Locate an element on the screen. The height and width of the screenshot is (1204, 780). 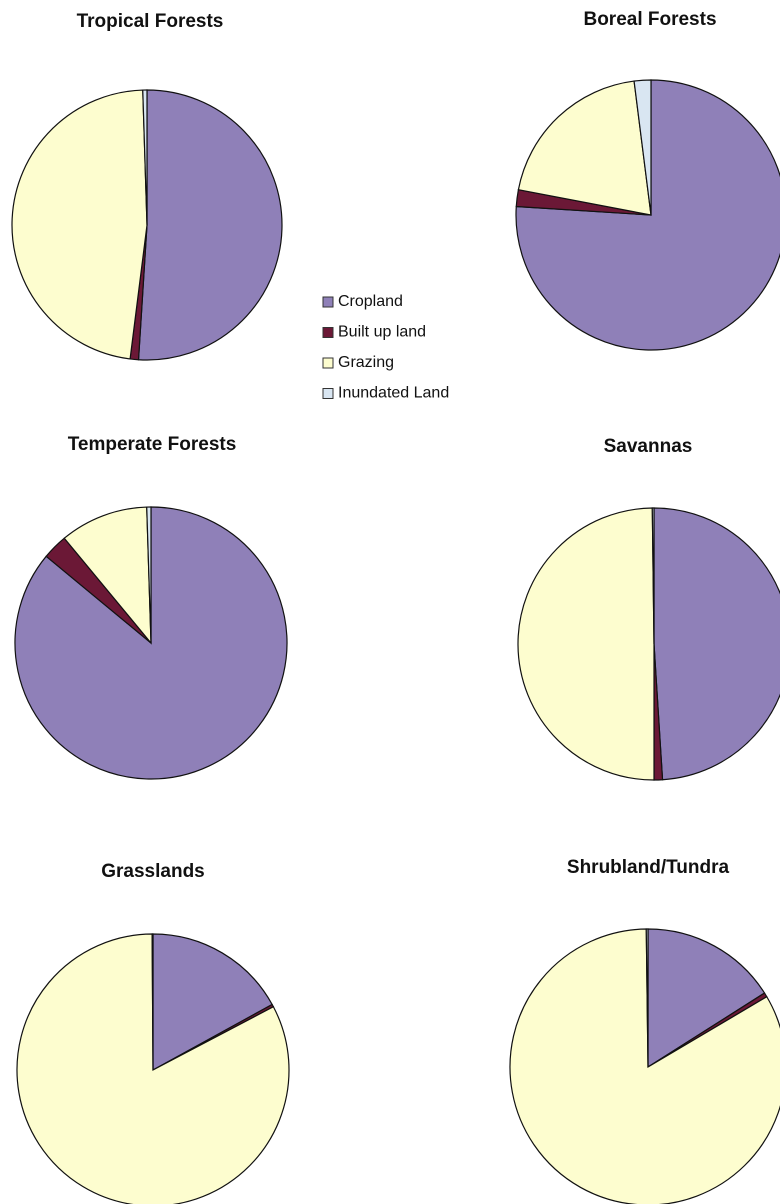
legend-label: Inundated Land is located at coordinates (393, 393).